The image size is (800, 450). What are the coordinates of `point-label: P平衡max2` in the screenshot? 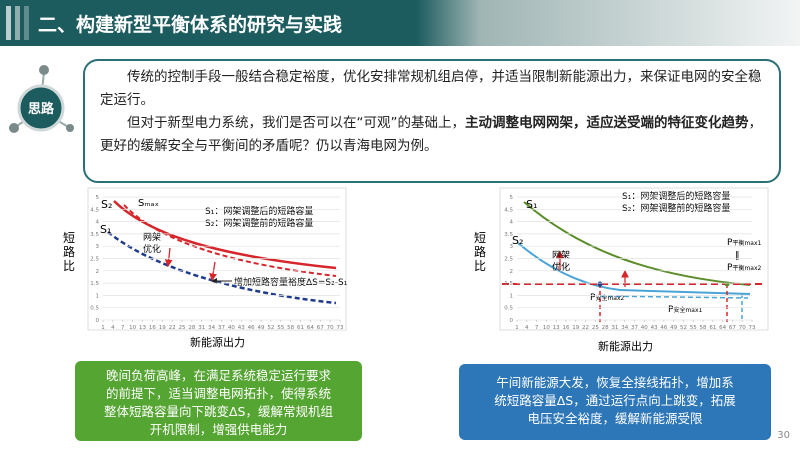 It's located at (744, 268).